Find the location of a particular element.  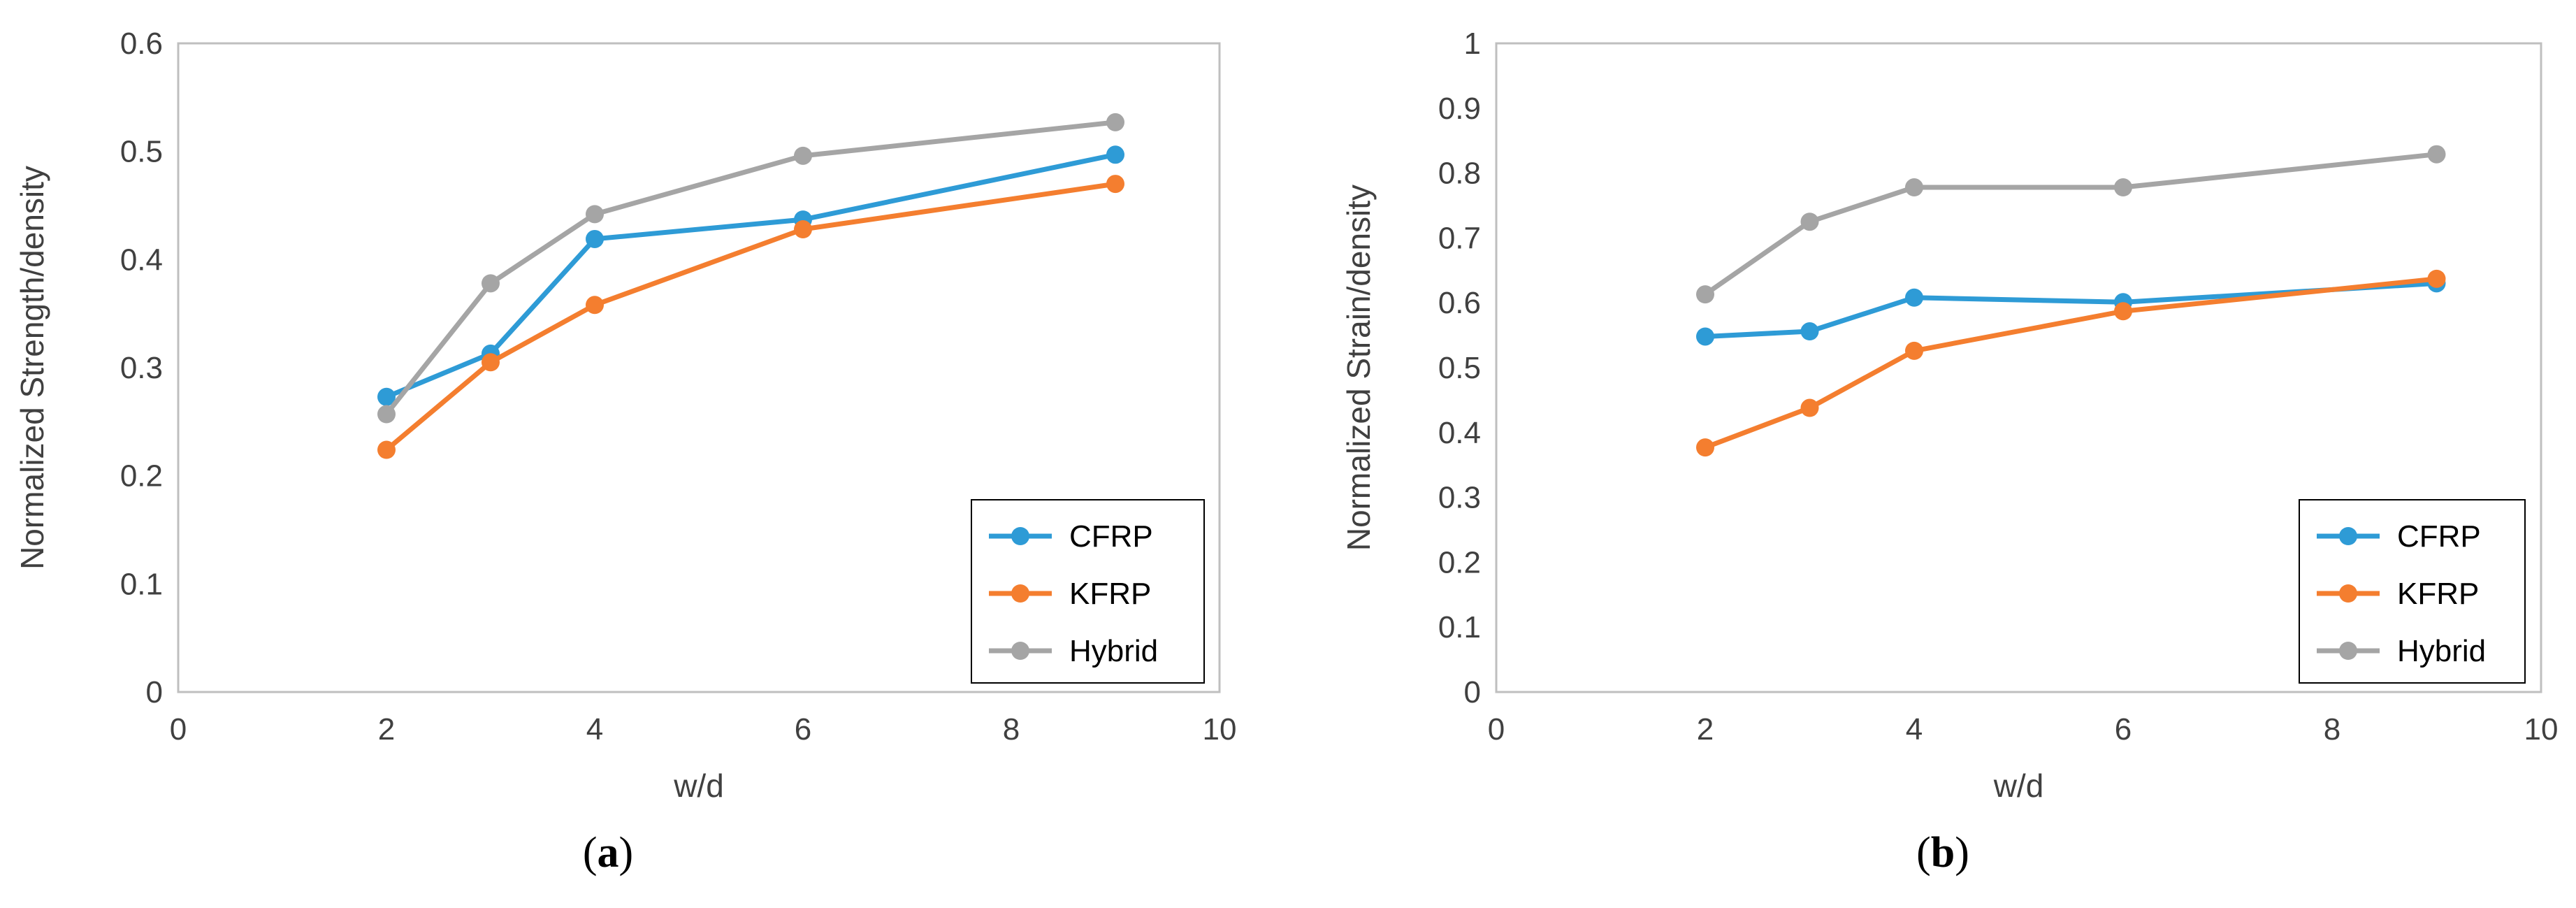

y-axis-title: Normalized Strain/density is located at coordinates (1358, 368).